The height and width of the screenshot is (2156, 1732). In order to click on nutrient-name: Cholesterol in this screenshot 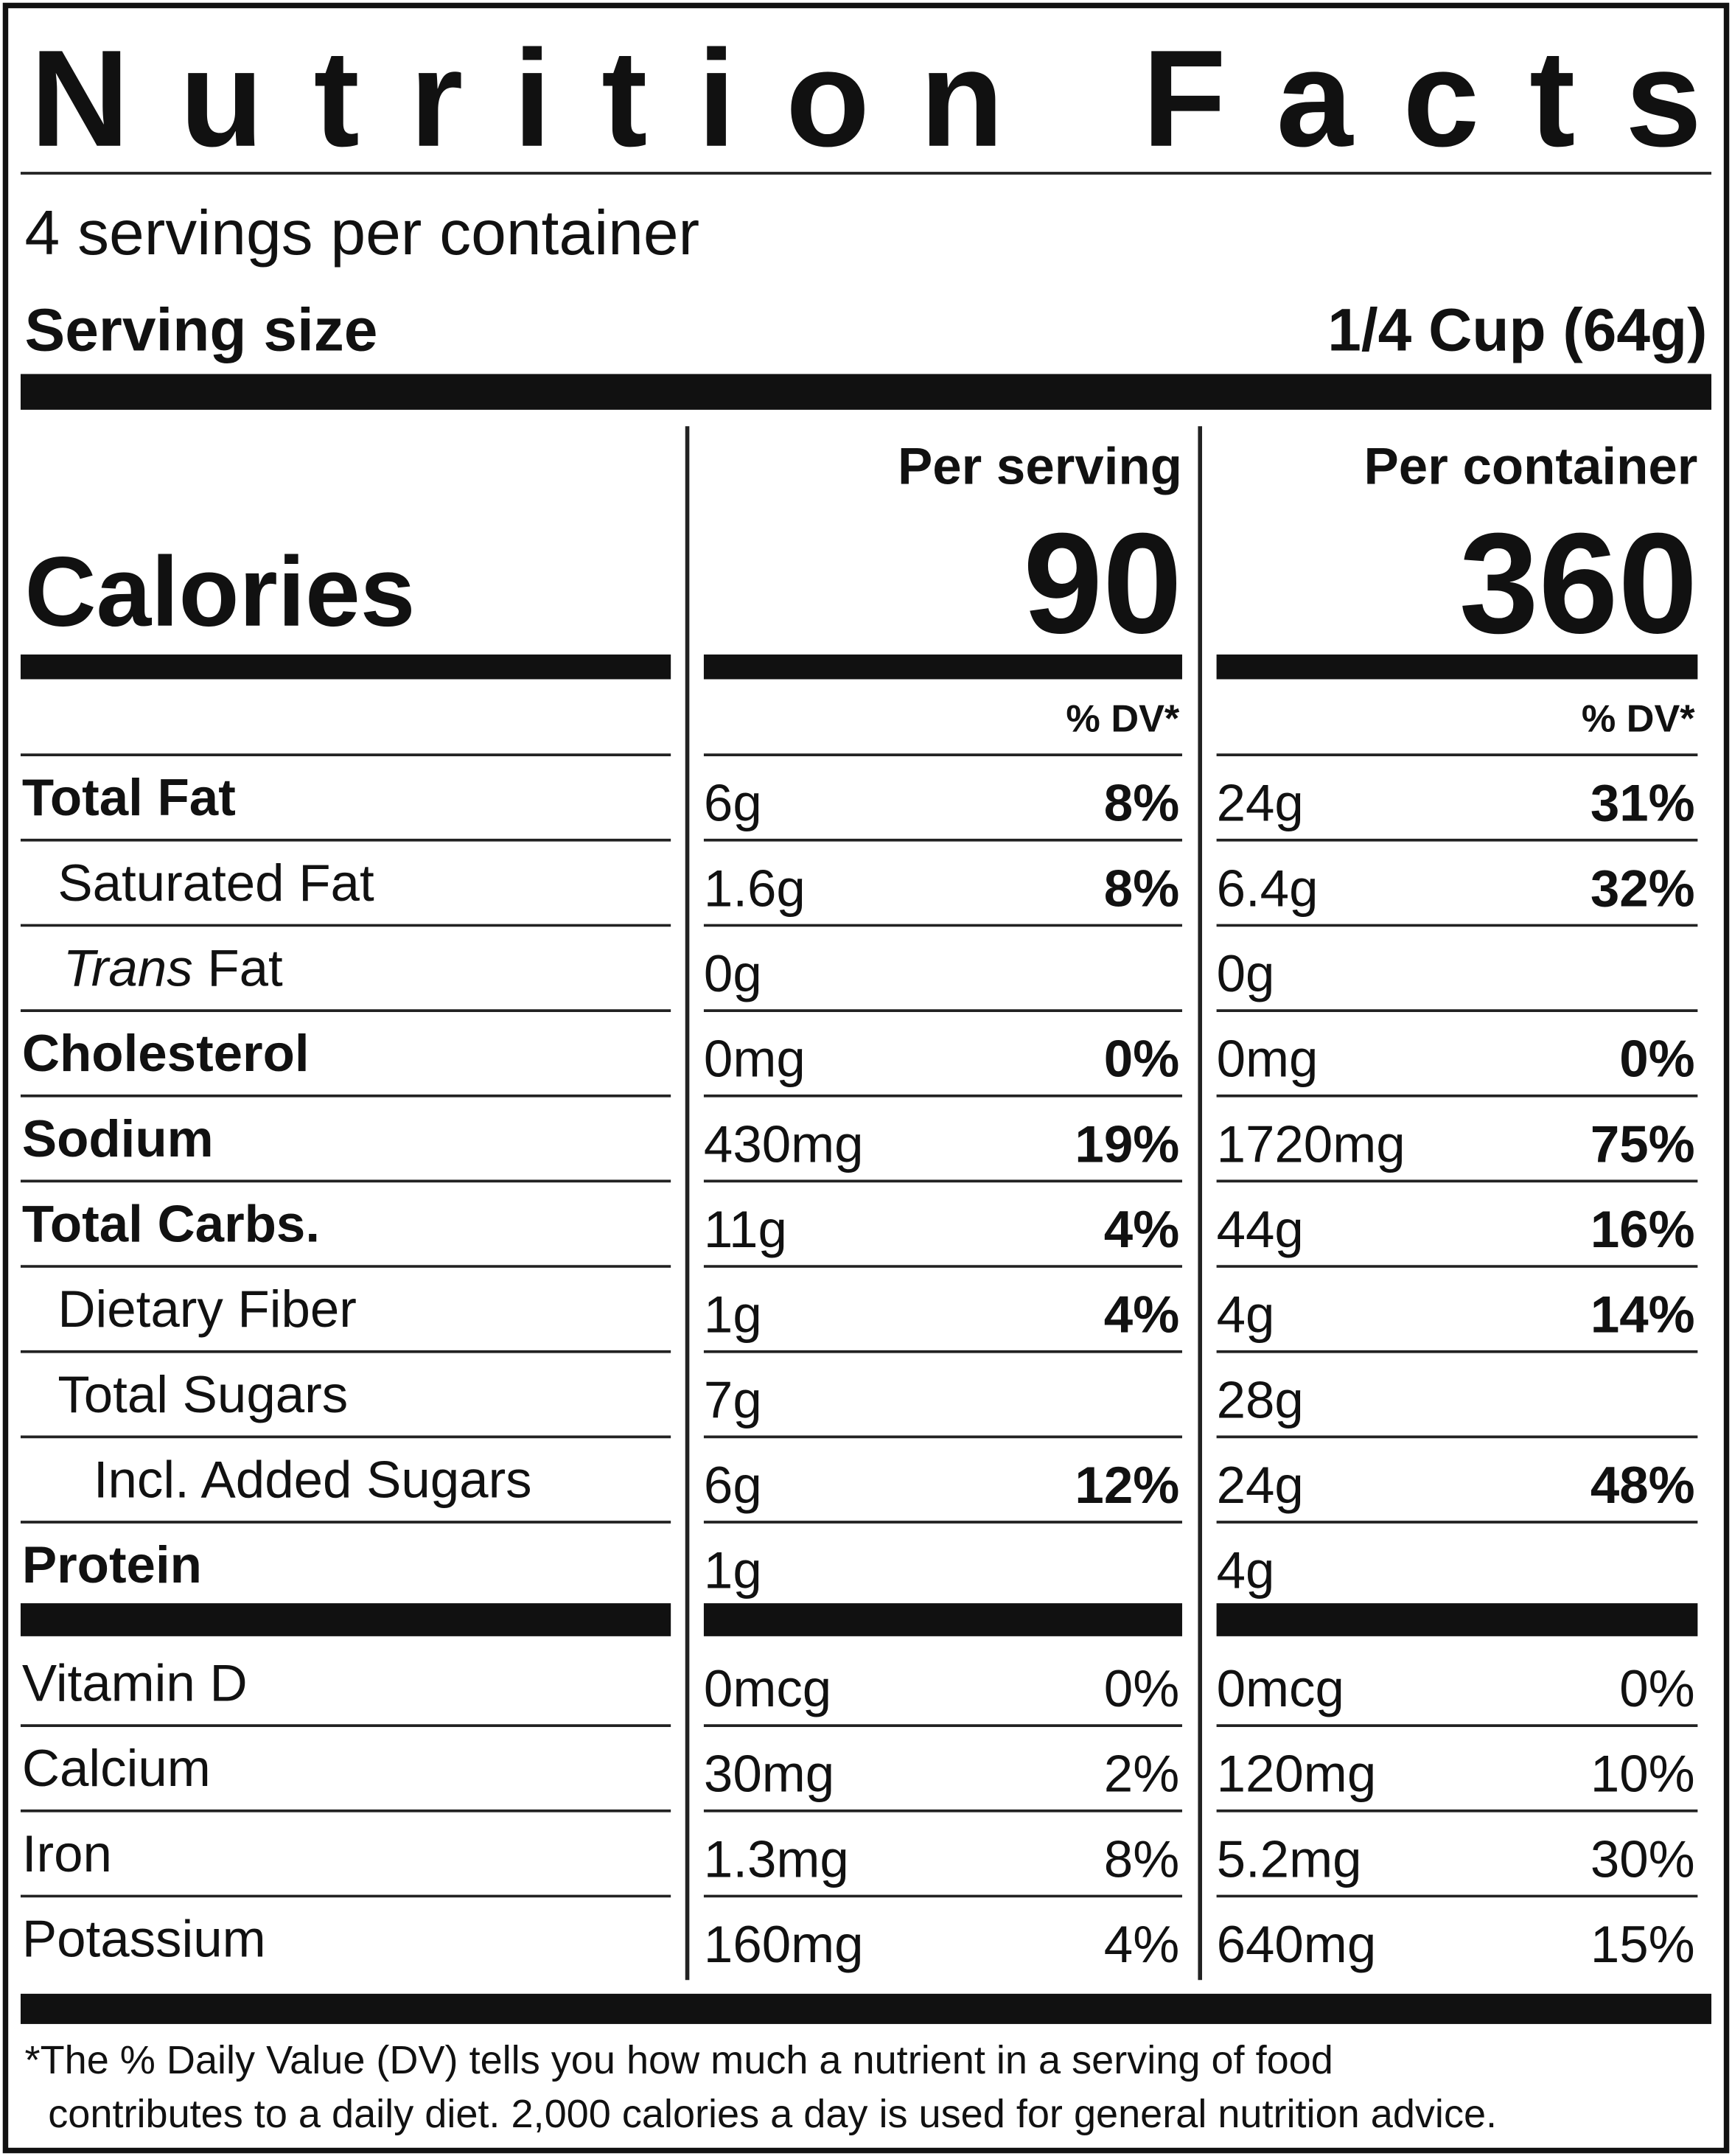, I will do `click(166, 1054)`.